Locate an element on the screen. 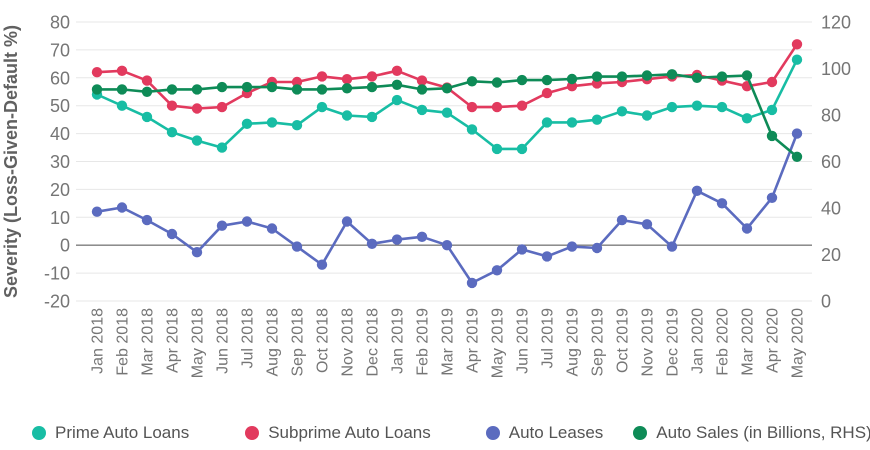  x-axis-label: Dec 2019 is located at coordinates (673, 342).